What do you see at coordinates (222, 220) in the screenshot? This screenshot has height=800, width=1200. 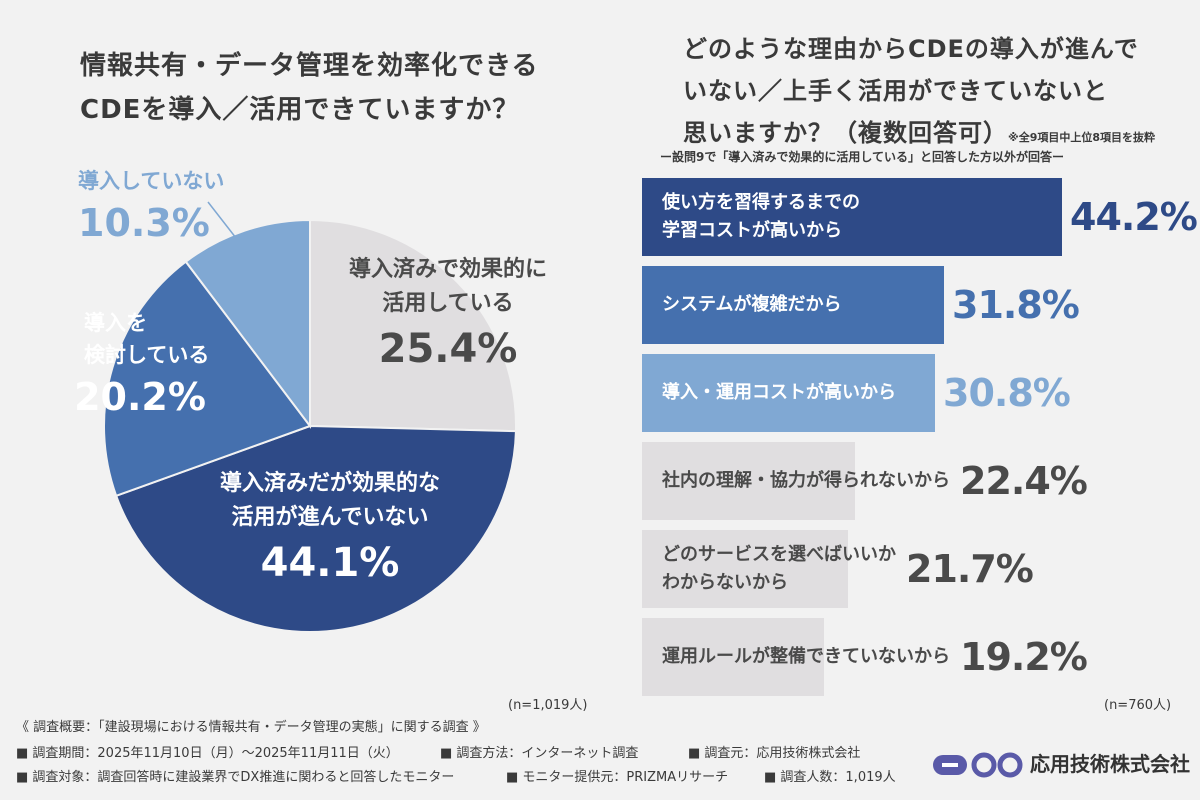 I see `pie-leader-line` at bounding box center [222, 220].